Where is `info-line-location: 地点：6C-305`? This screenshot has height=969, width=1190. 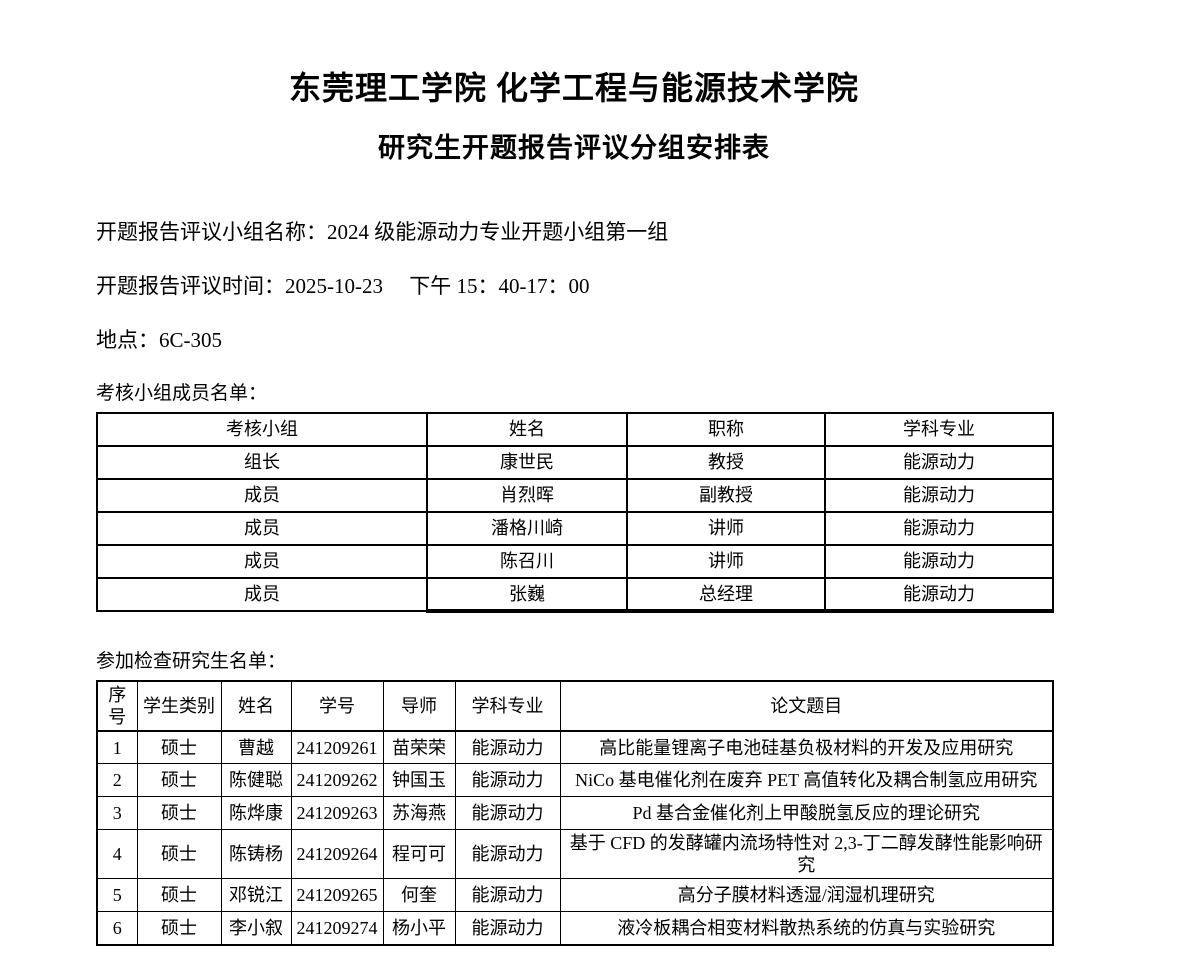 info-line-location: 地点：6C-305 is located at coordinates (574, 340).